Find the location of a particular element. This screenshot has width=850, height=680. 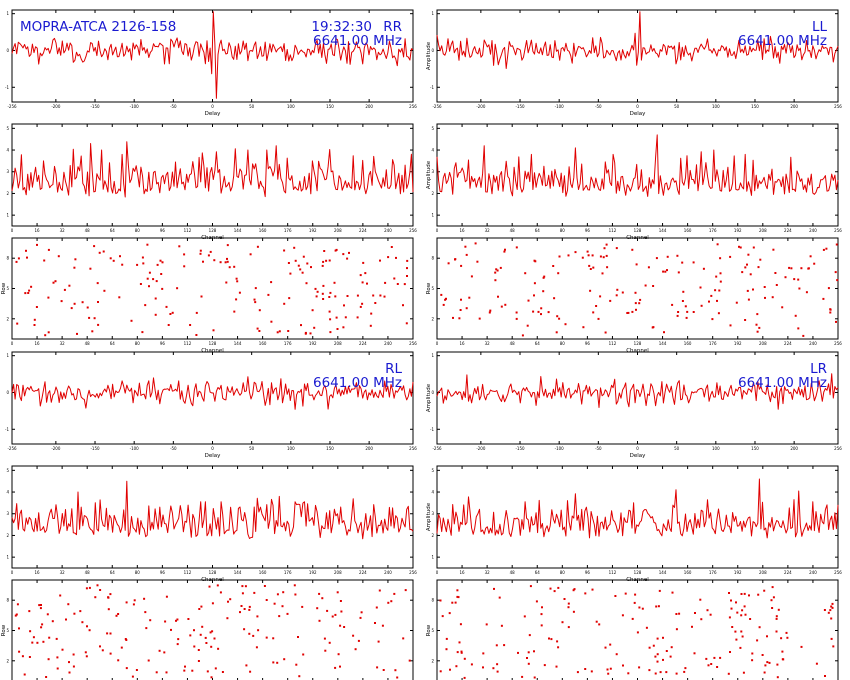

ll-delay-trace is located at coordinates (637, 40).